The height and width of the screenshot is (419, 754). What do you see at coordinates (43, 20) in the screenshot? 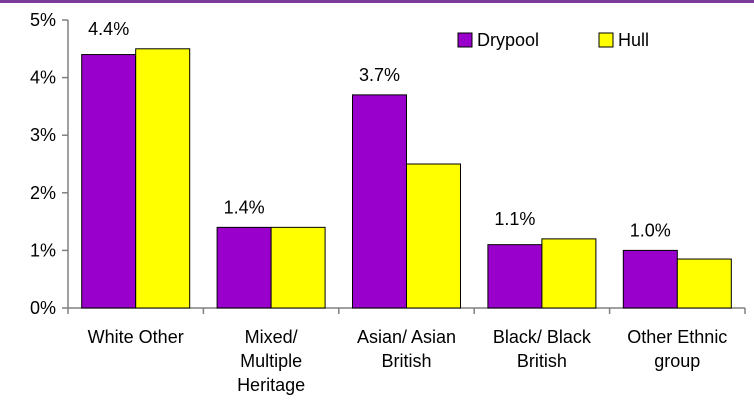
I see `y-tick-label: 5%` at bounding box center [43, 20].